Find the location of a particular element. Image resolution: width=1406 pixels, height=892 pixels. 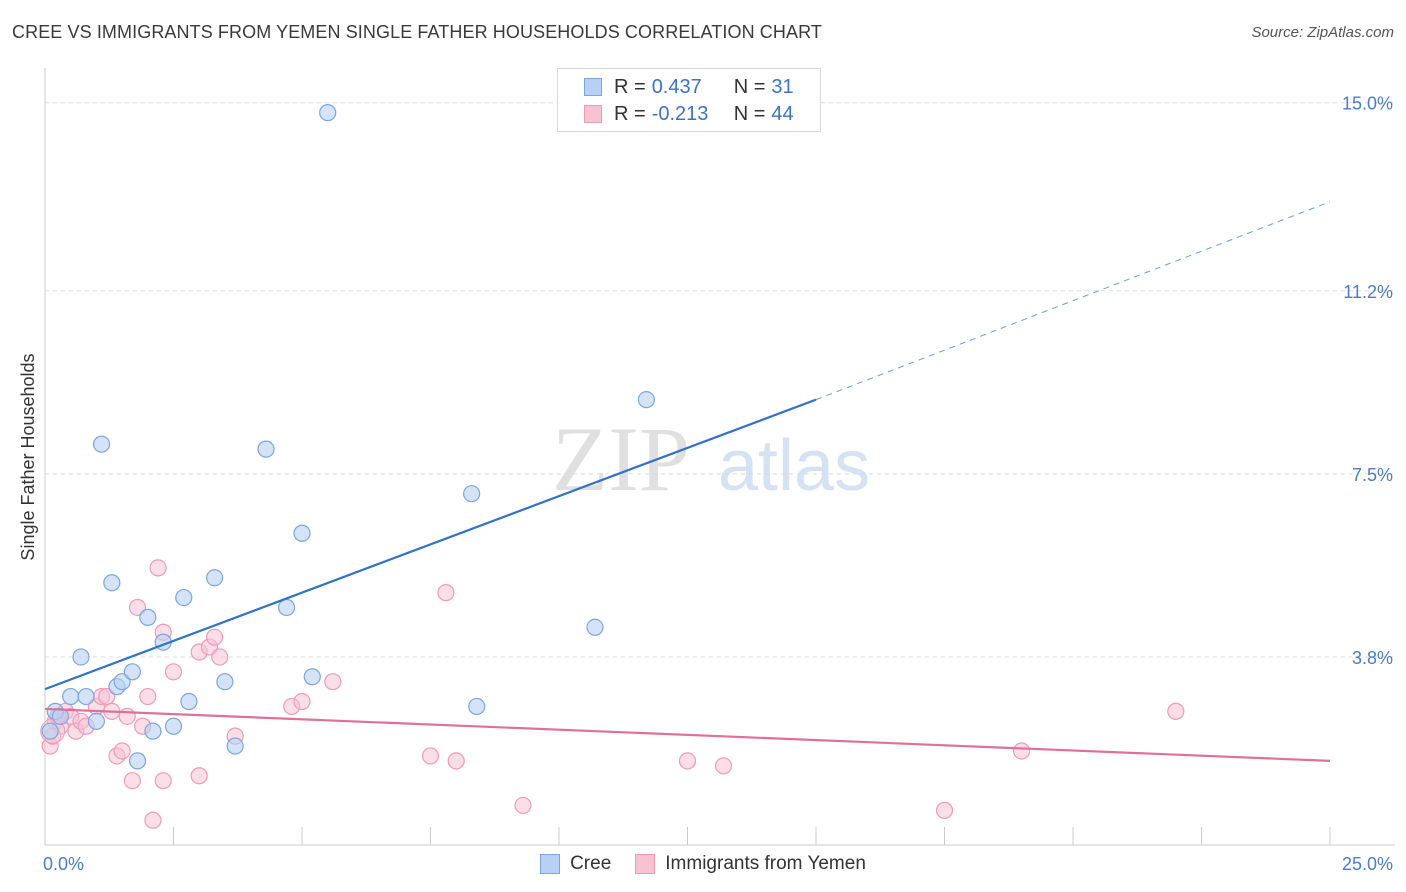

watermark-atlas: atlas is located at coordinates (794, 466).